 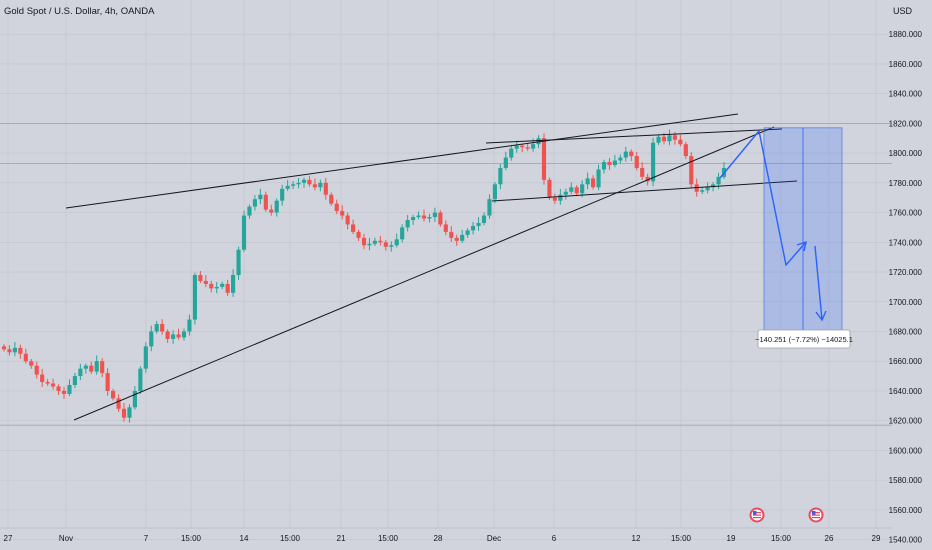 I want to click on time-tick-label: 19, so click(x=731, y=538).